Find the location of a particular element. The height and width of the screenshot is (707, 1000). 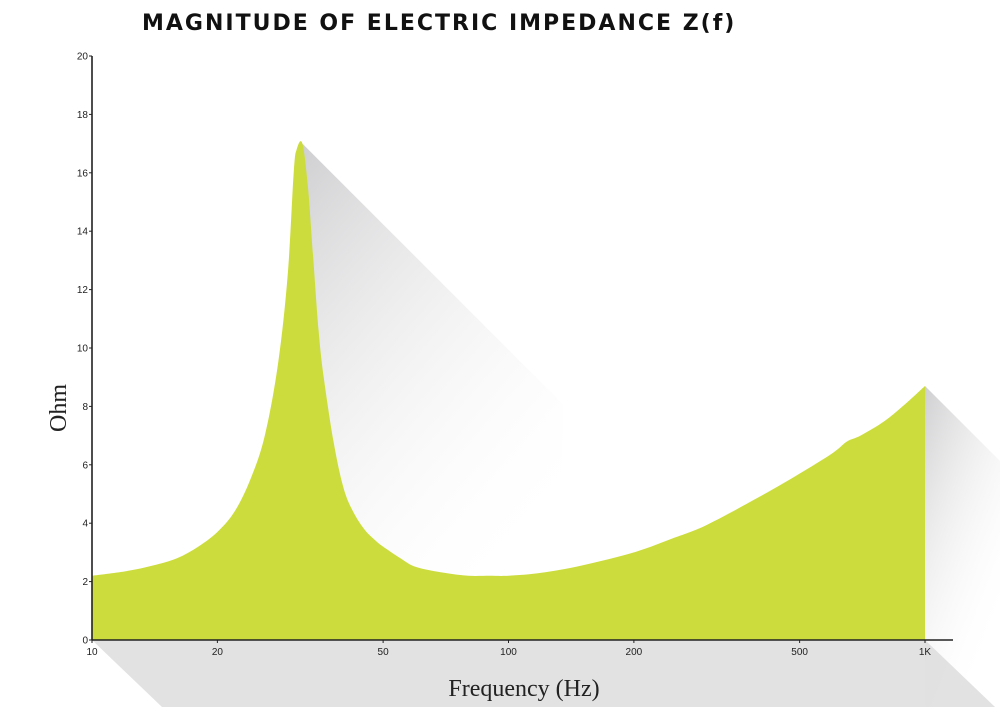

y-tick-label: 20 is located at coordinates (83, 57).